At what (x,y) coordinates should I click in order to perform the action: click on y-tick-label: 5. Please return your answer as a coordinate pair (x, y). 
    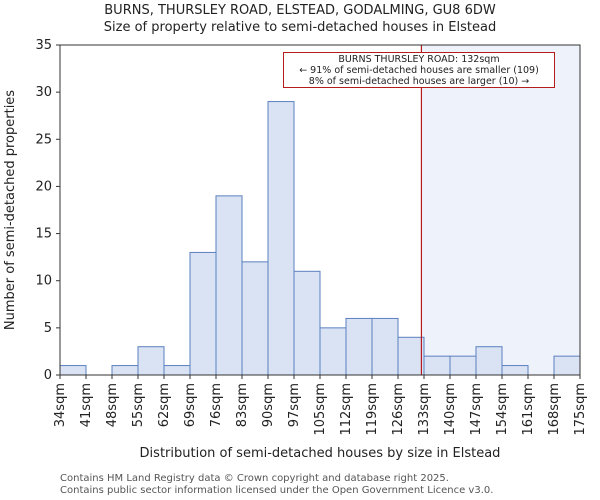
    Looking at the image, I should click on (48, 328).